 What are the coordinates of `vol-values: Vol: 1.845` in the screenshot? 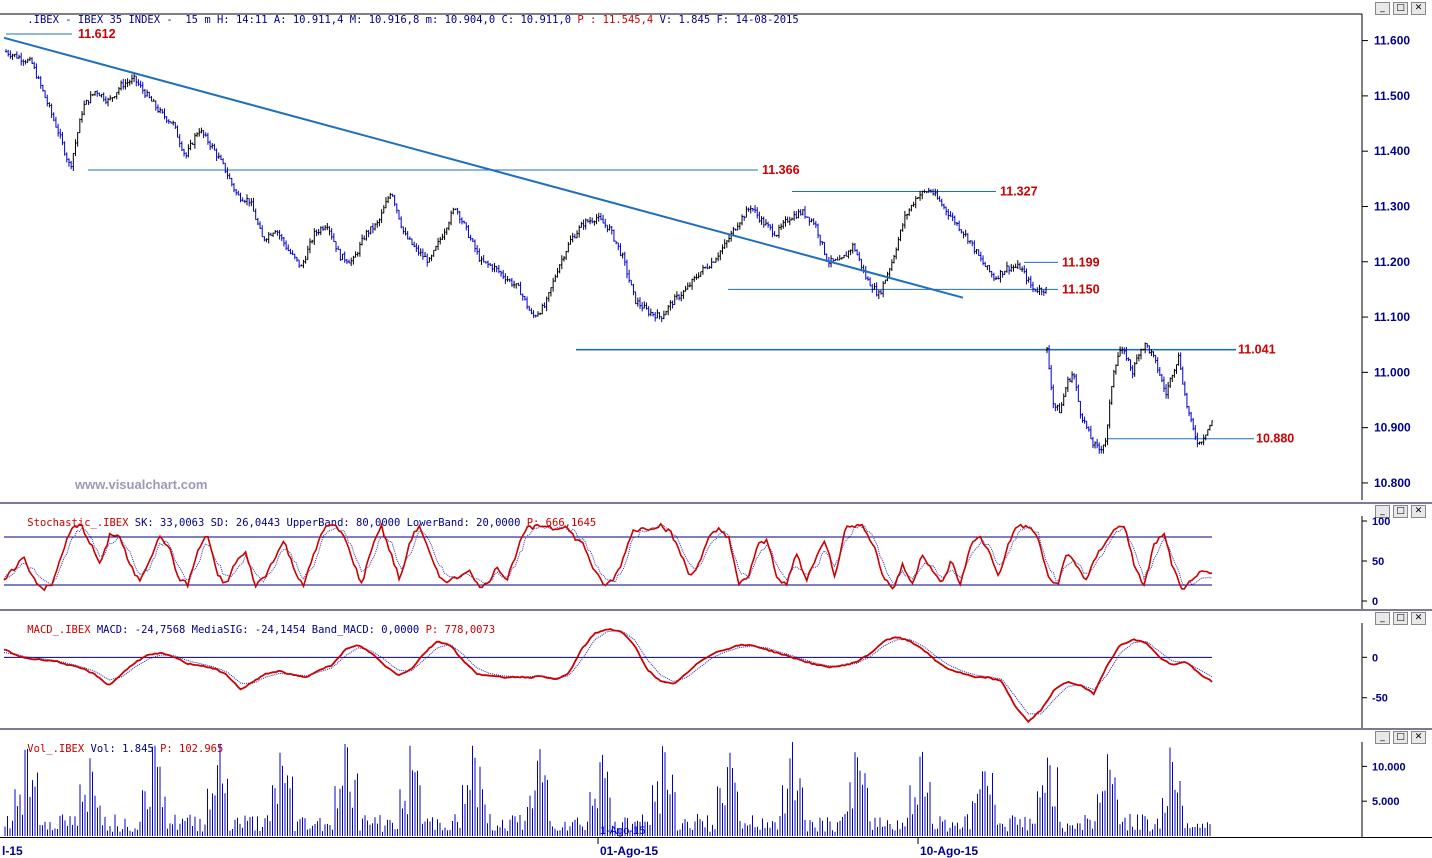 It's located at (122, 749).